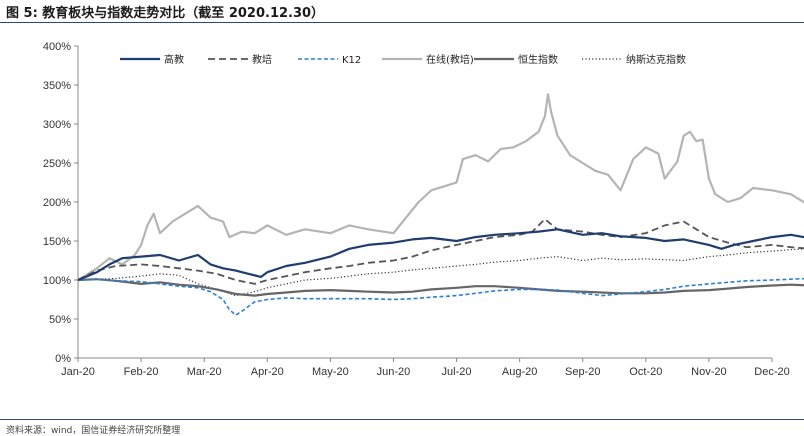 The image size is (804, 436). Describe the element at coordinates (708, 372) in the screenshot. I see `x-tick-label: Nov-20` at that location.